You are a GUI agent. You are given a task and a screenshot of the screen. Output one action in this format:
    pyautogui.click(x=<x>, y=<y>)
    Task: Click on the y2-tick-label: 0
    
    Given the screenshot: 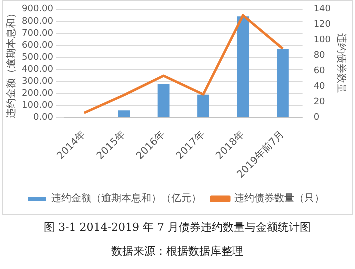 What is the action you would take?
    pyautogui.click(x=317, y=118)
    